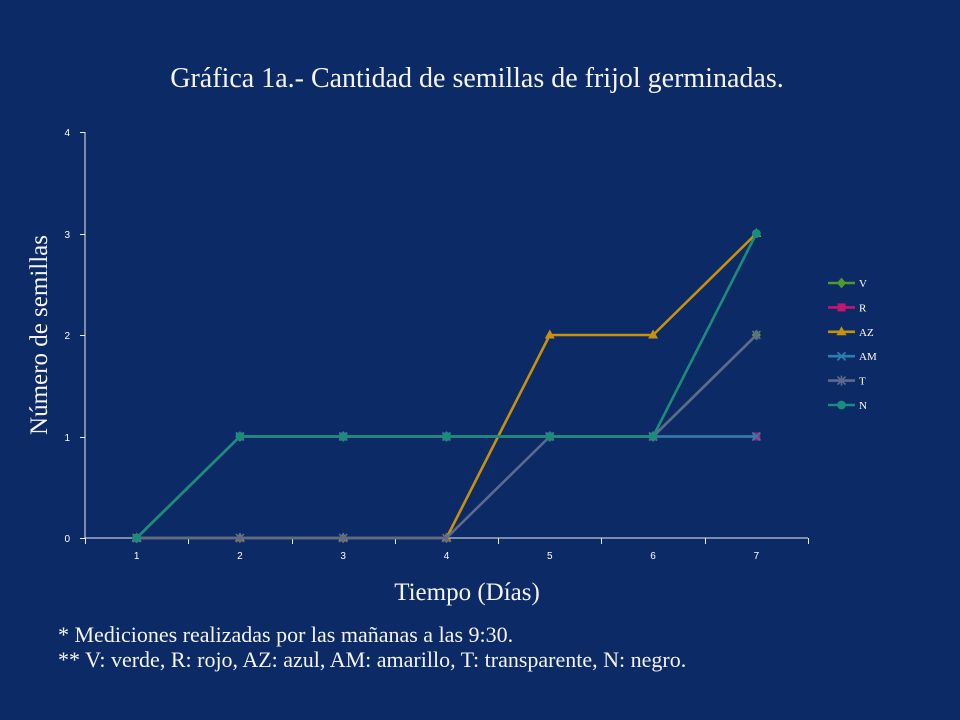 This screenshot has height=720, width=960. I want to click on legend-item-am: AM, so click(852, 357).